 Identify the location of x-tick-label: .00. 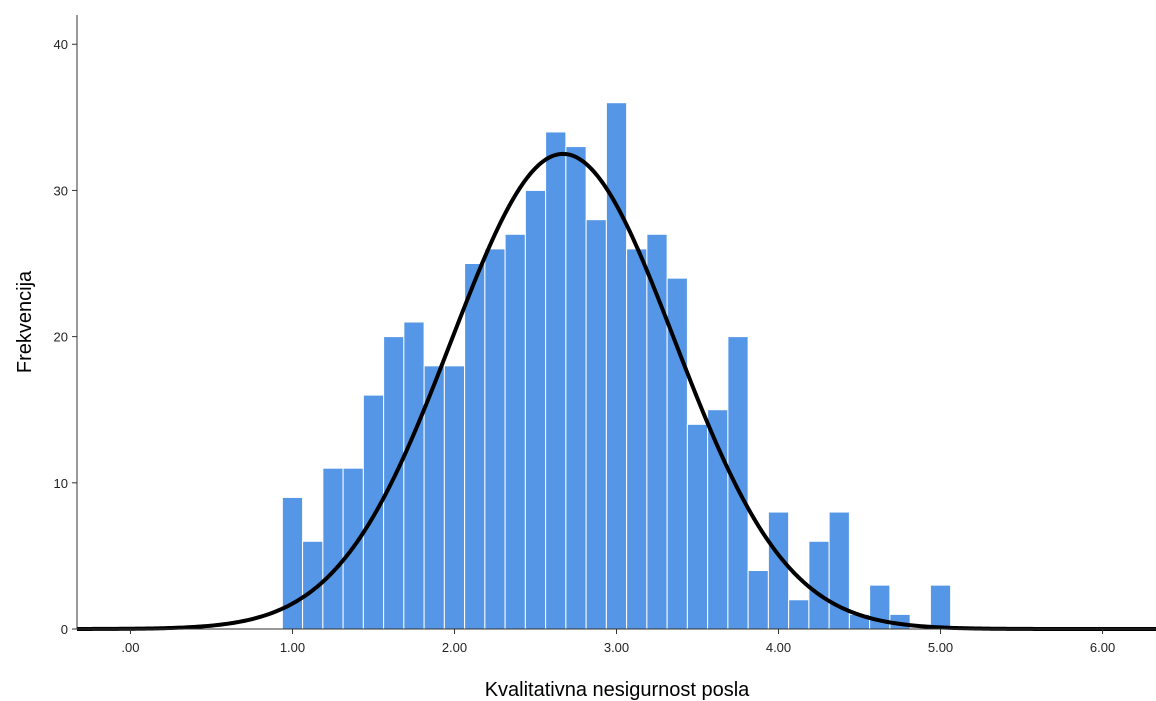
(130, 647).